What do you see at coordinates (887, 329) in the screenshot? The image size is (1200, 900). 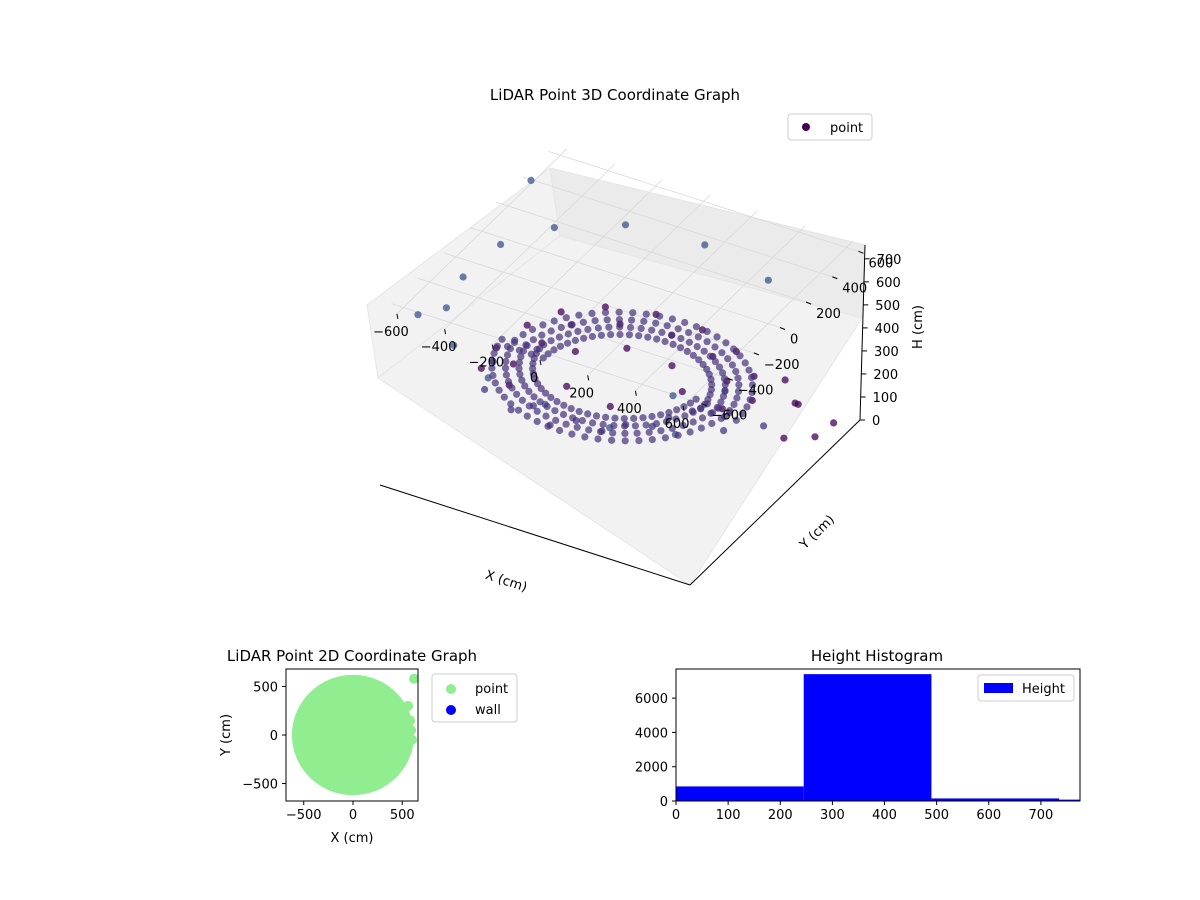 I see `z-tick-label: 400` at bounding box center [887, 329].